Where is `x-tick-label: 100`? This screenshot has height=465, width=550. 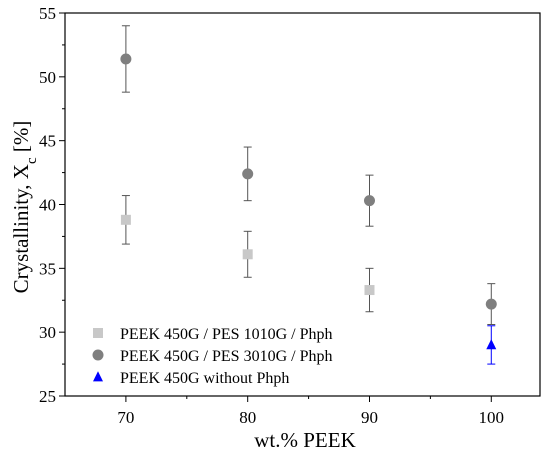
x-tick-label: 100 is located at coordinates (492, 417).